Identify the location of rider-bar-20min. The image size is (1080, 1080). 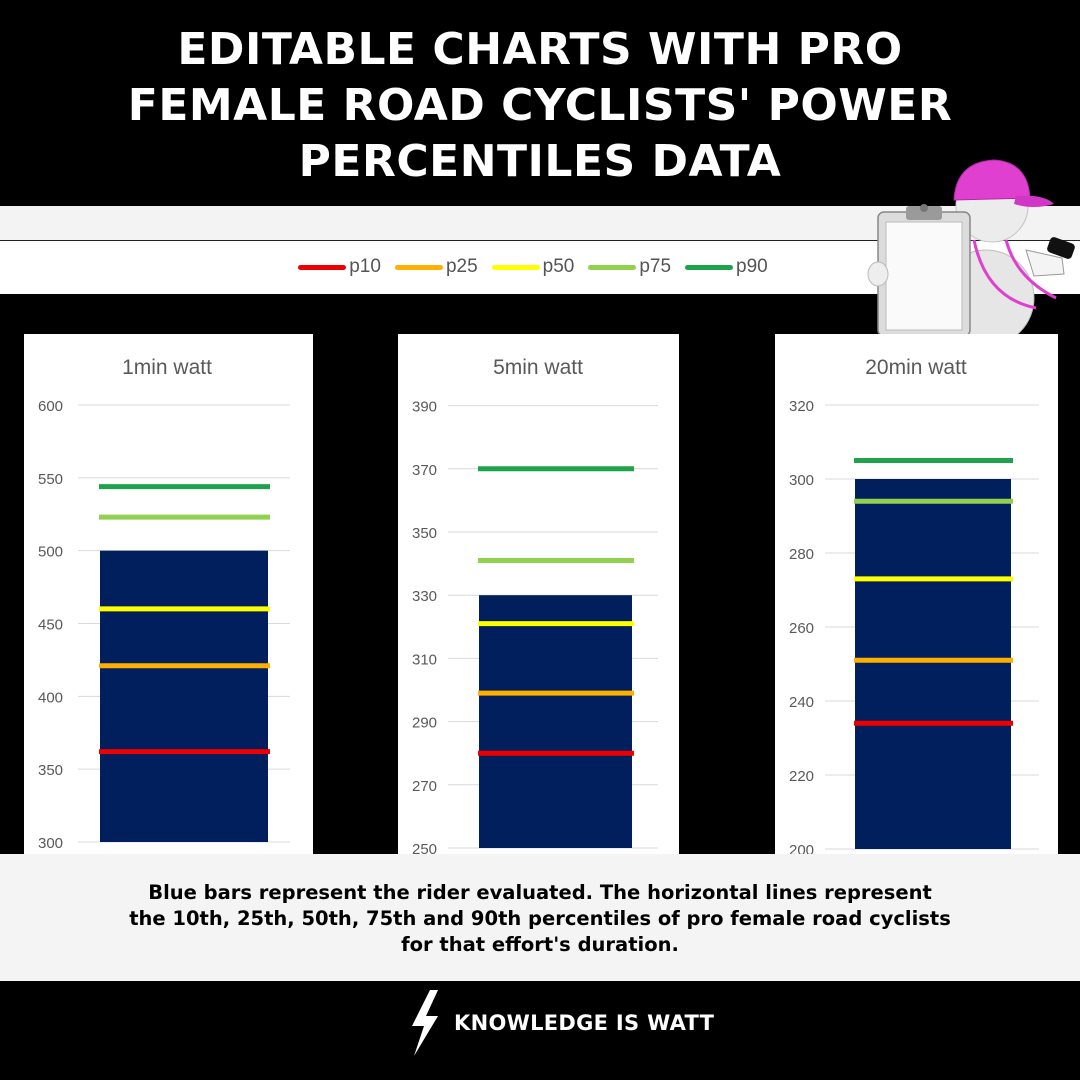
(933, 664).